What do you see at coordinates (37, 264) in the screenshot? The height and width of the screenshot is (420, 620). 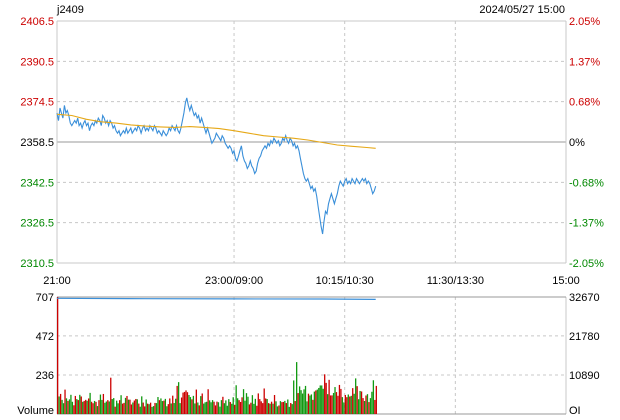 I see `price-tick-left: 2310.5` at bounding box center [37, 264].